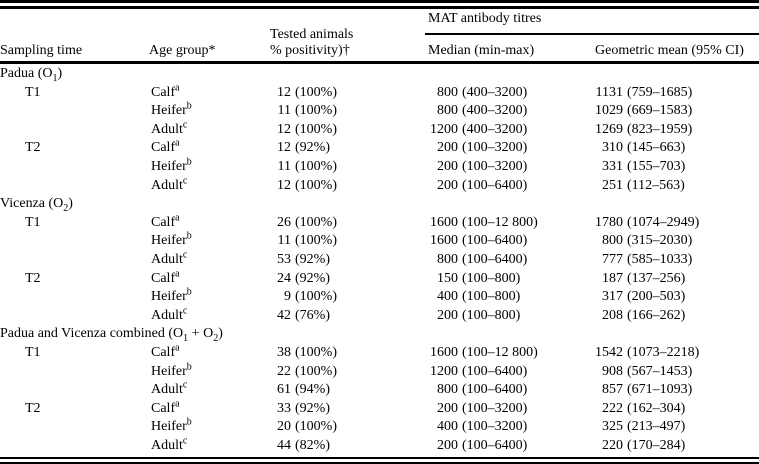  Describe the element at coordinates (612, 148) in the screenshot. I see `geometric-mean-value: 310` at that location.